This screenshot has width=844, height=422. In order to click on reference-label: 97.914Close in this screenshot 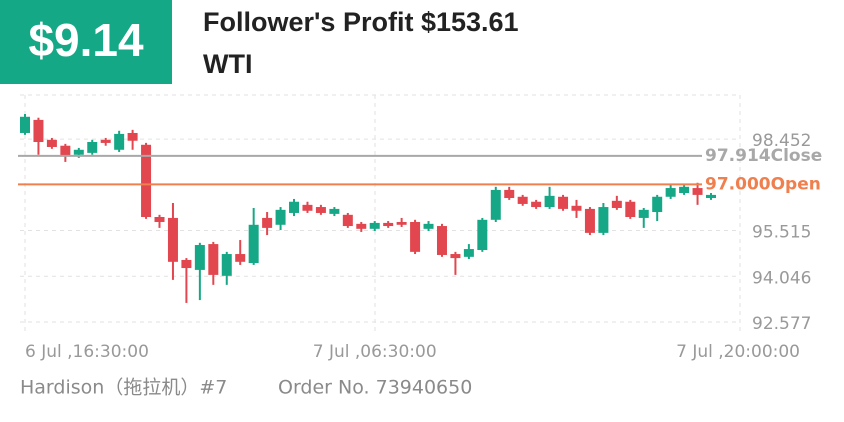, I will do `click(763, 156)`.